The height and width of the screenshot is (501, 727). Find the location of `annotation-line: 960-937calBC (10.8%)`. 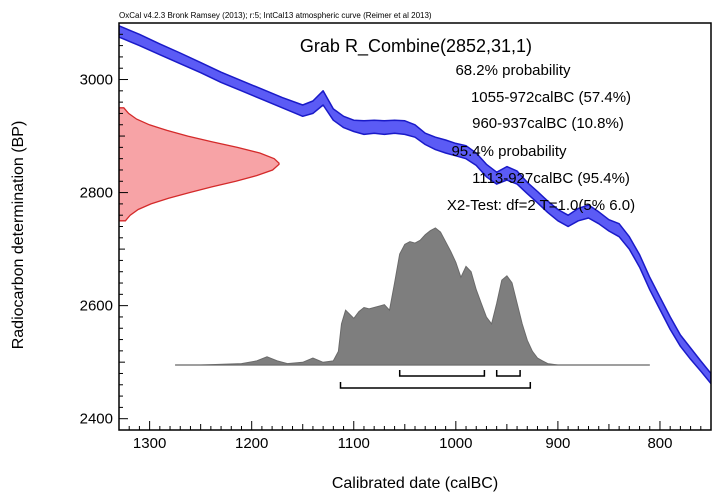

annotation-line: 960-937calBC (10.8%) is located at coordinates (548, 123).